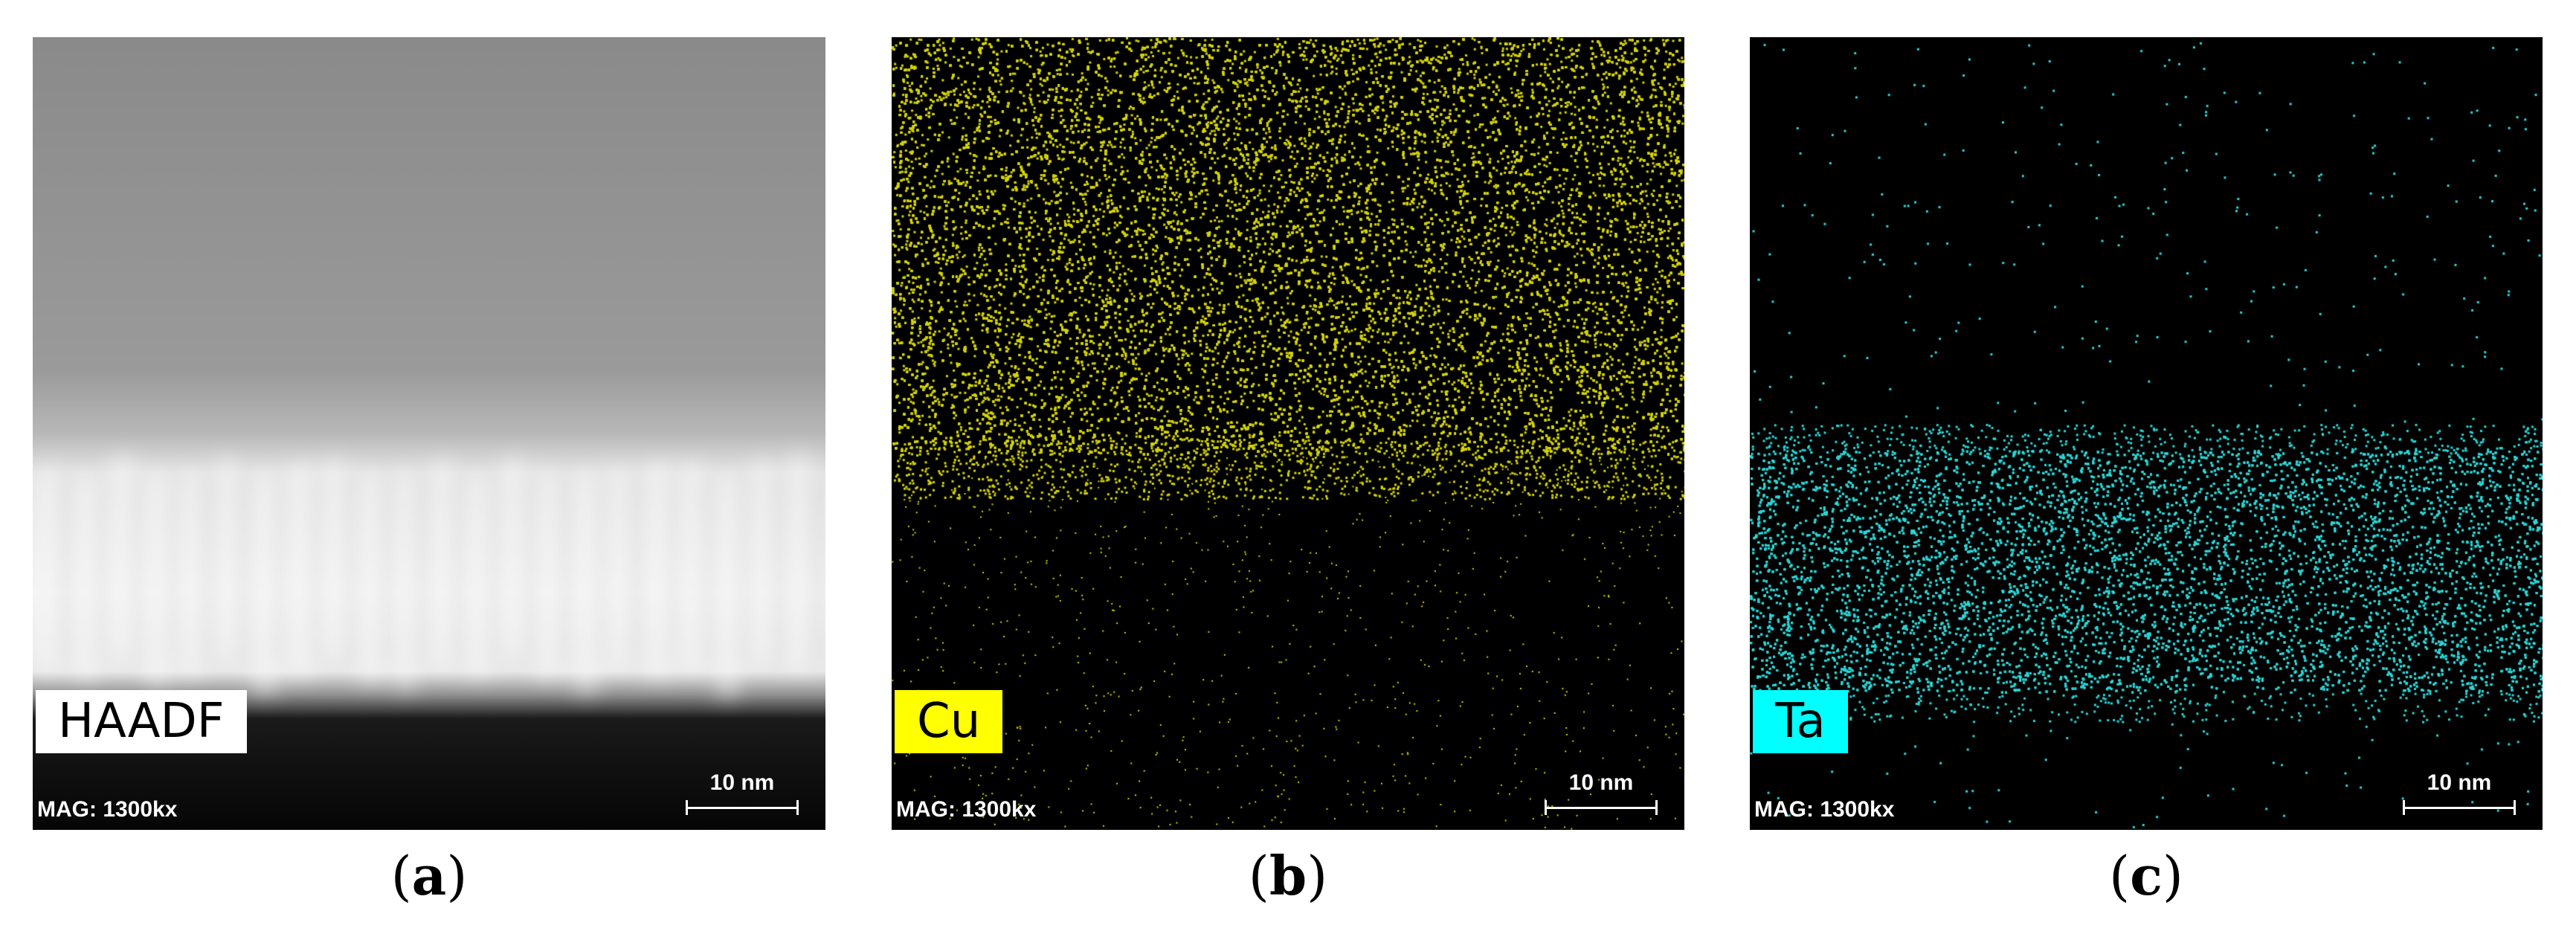 Image resolution: width=2576 pixels, height=931 pixels. I want to click on caption-b: (b), so click(1288, 876).